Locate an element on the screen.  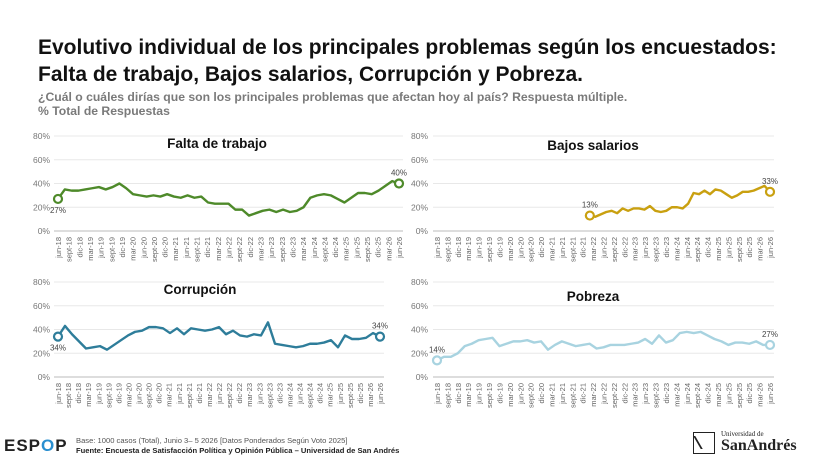
first-value-label: 34% is located at coordinates (58, 348).